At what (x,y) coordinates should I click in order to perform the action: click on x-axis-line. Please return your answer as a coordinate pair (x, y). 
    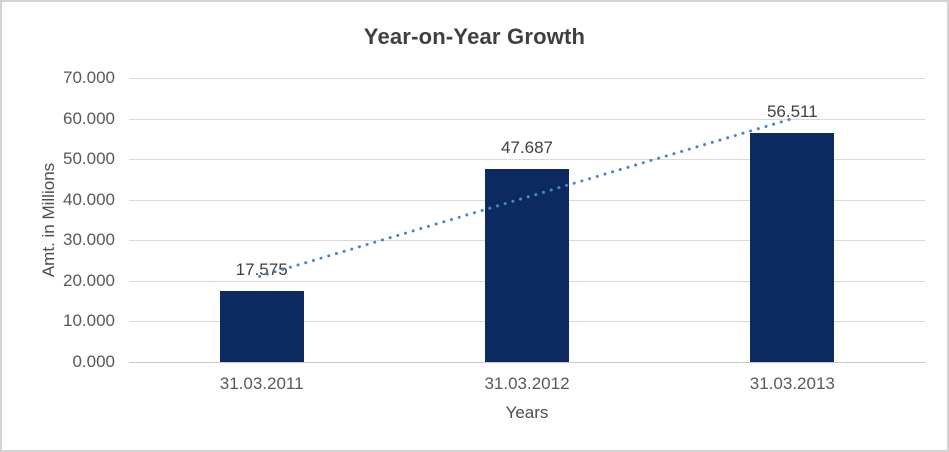
    Looking at the image, I should click on (527, 362).